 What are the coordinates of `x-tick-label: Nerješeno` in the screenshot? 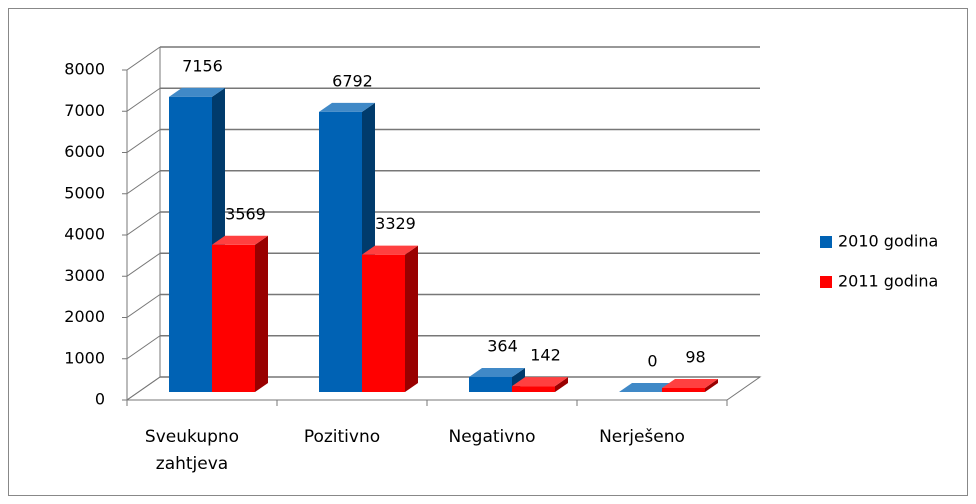 It's located at (642, 437).